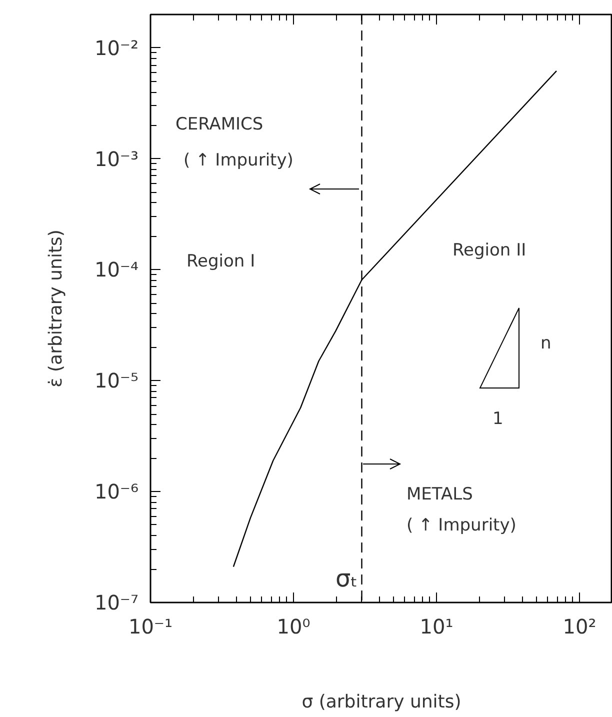  Describe the element at coordinates (116, 602) in the screenshot. I see `y-tick-label: 10⁻⁷` at that location.